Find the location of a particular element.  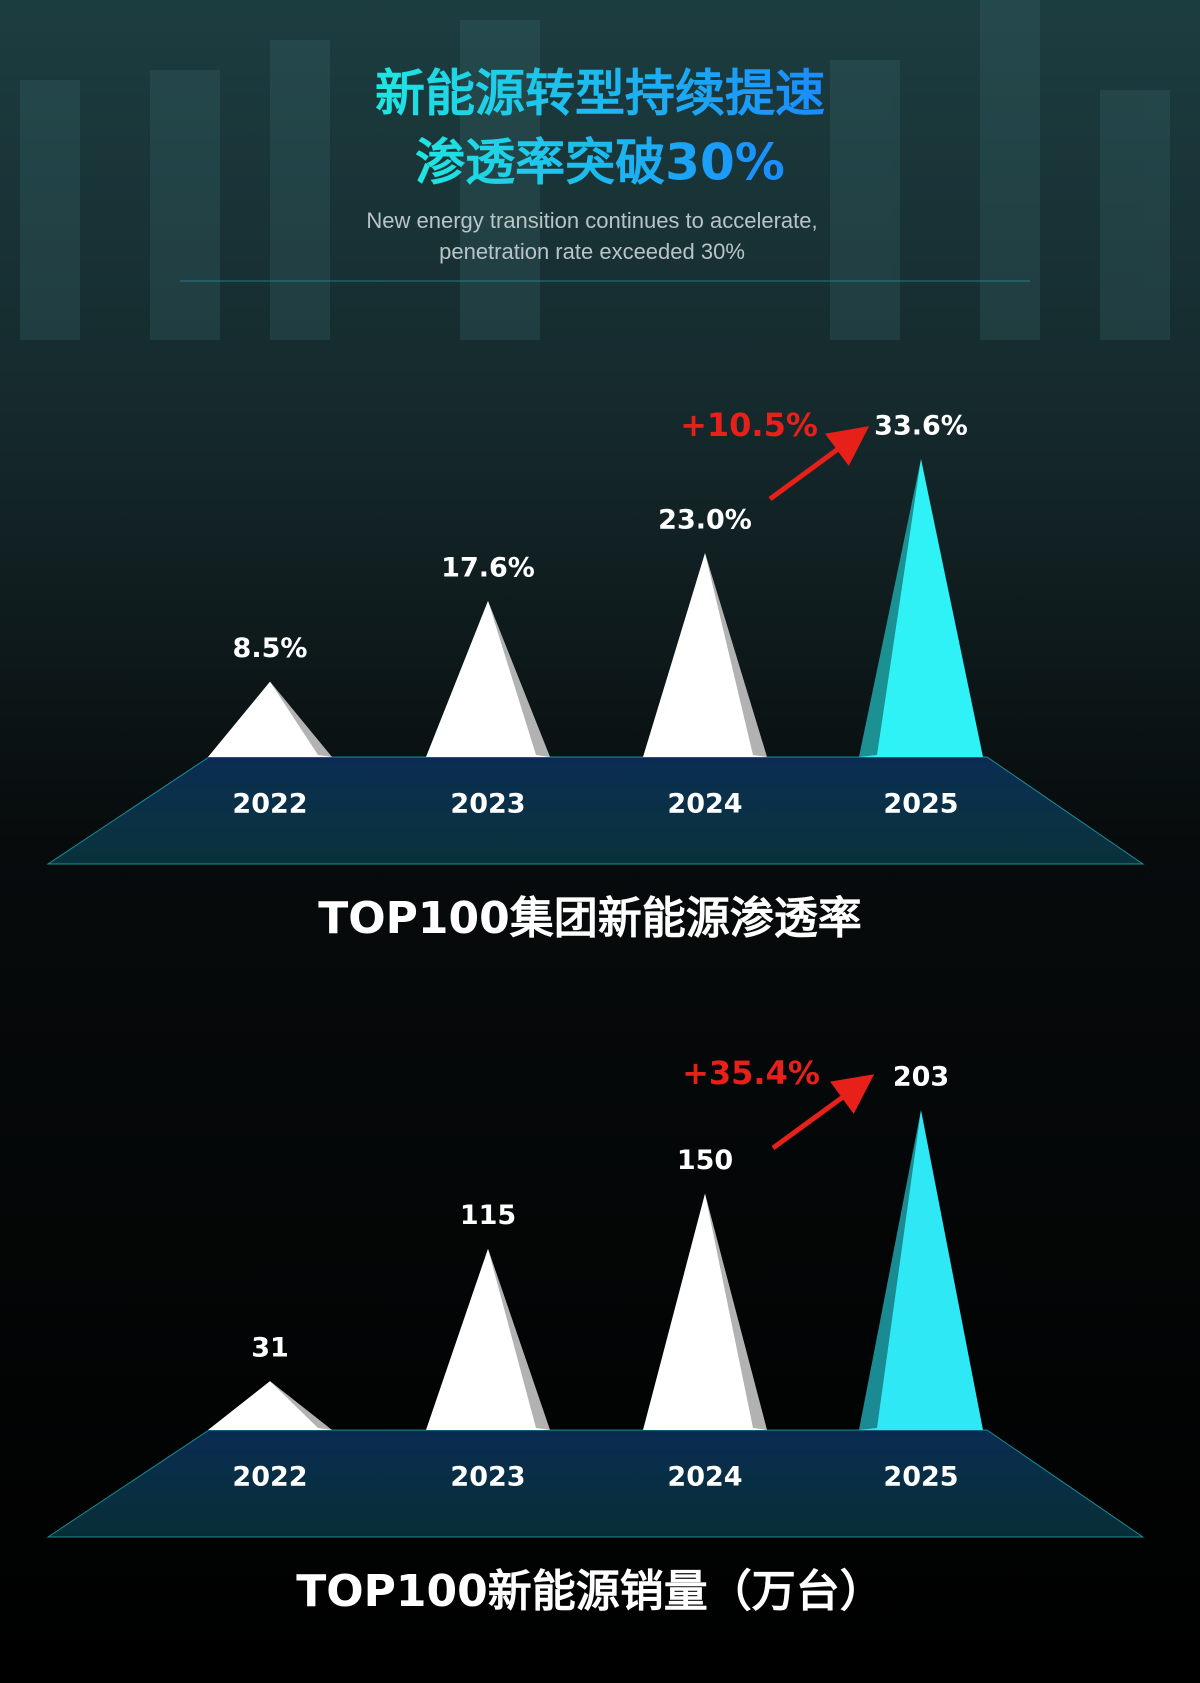

annotation: +10.5% is located at coordinates (749, 425).